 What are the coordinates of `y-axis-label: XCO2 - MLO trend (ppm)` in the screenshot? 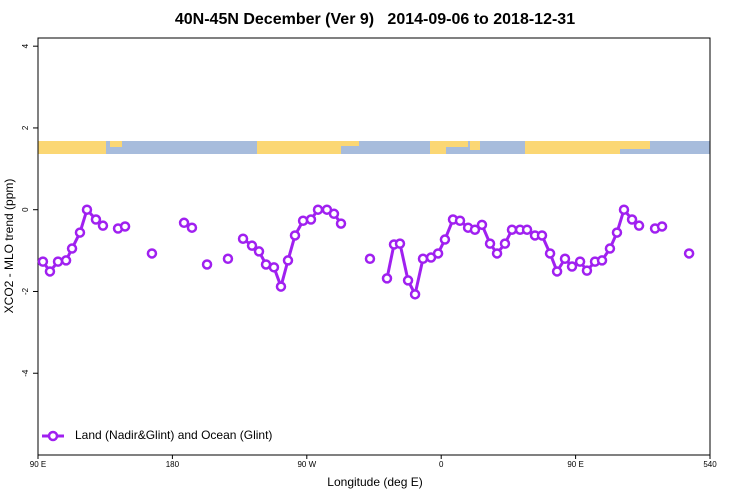 It's located at (9, 246).